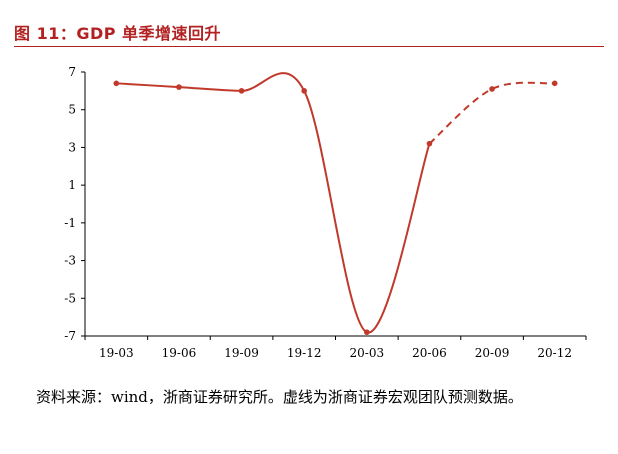 This screenshot has width=618, height=454. What do you see at coordinates (241, 353) in the screenshot?
I see `x-tick-label: 19-09` at bounding box center [241, 353].